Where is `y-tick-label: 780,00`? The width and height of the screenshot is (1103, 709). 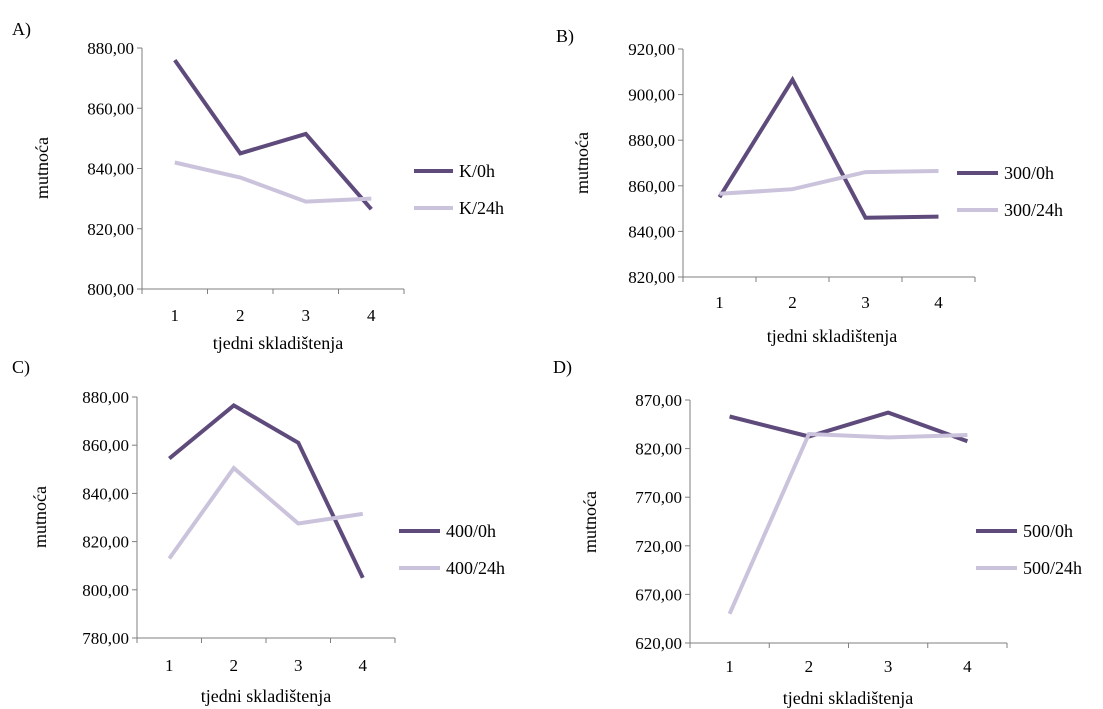 y-tick-label: 780,00 is located at coordinates (105, 638).